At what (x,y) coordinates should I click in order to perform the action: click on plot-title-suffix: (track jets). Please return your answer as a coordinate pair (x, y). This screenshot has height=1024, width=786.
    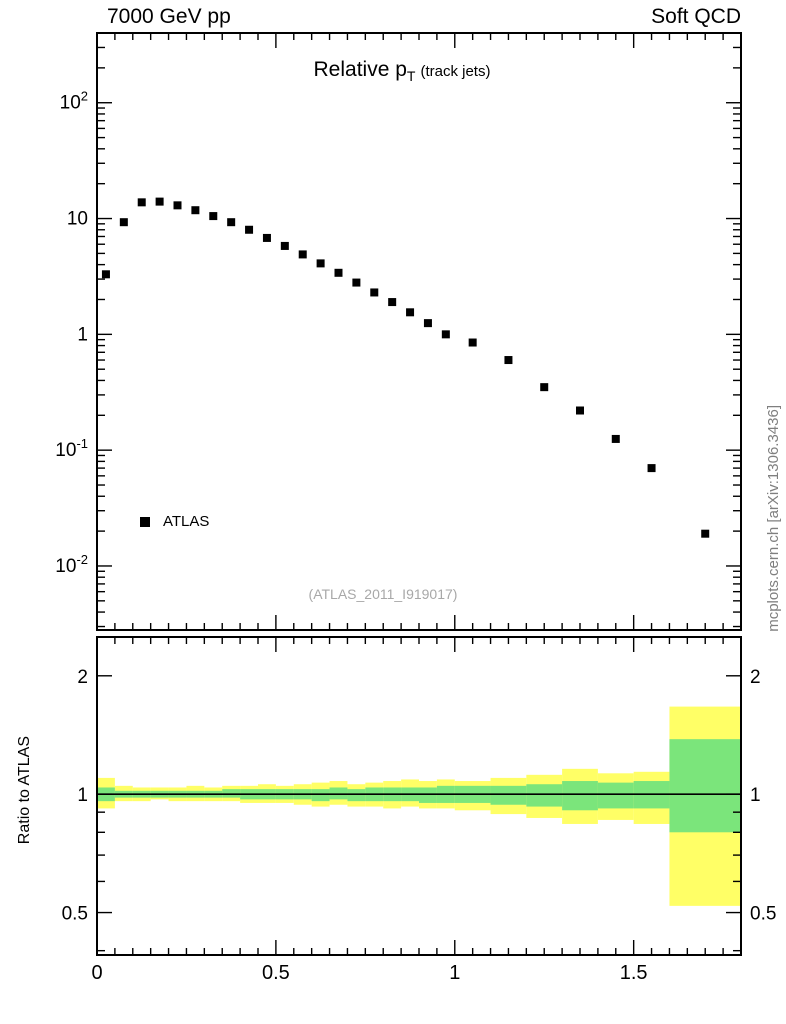
    Looking at the image, I should click on (455, 71).